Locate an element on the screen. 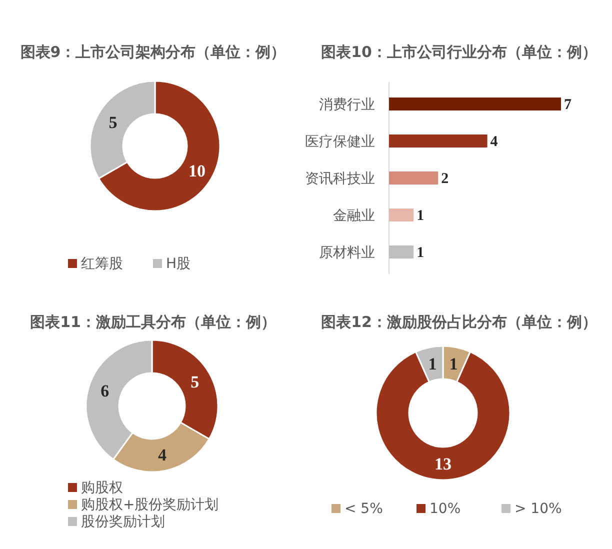 Image resolution: width=612 pixels, height=549 pixels. data-label: 7 is located at coordinates (568, 105).